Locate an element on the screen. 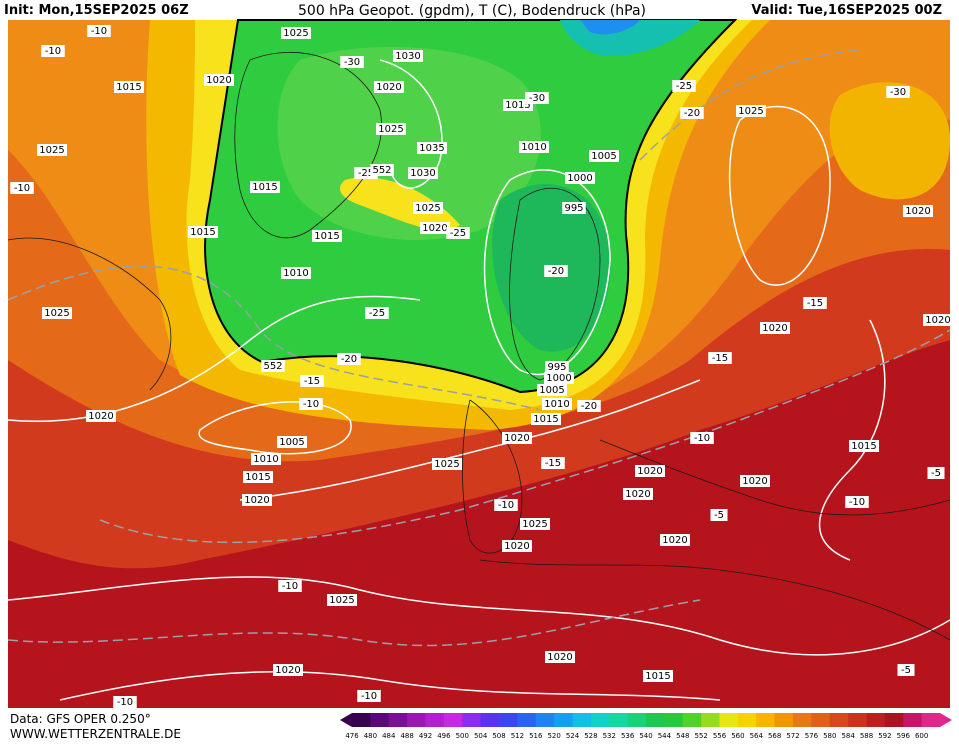  contour-label: -5 is located at coordinates (719, 515).